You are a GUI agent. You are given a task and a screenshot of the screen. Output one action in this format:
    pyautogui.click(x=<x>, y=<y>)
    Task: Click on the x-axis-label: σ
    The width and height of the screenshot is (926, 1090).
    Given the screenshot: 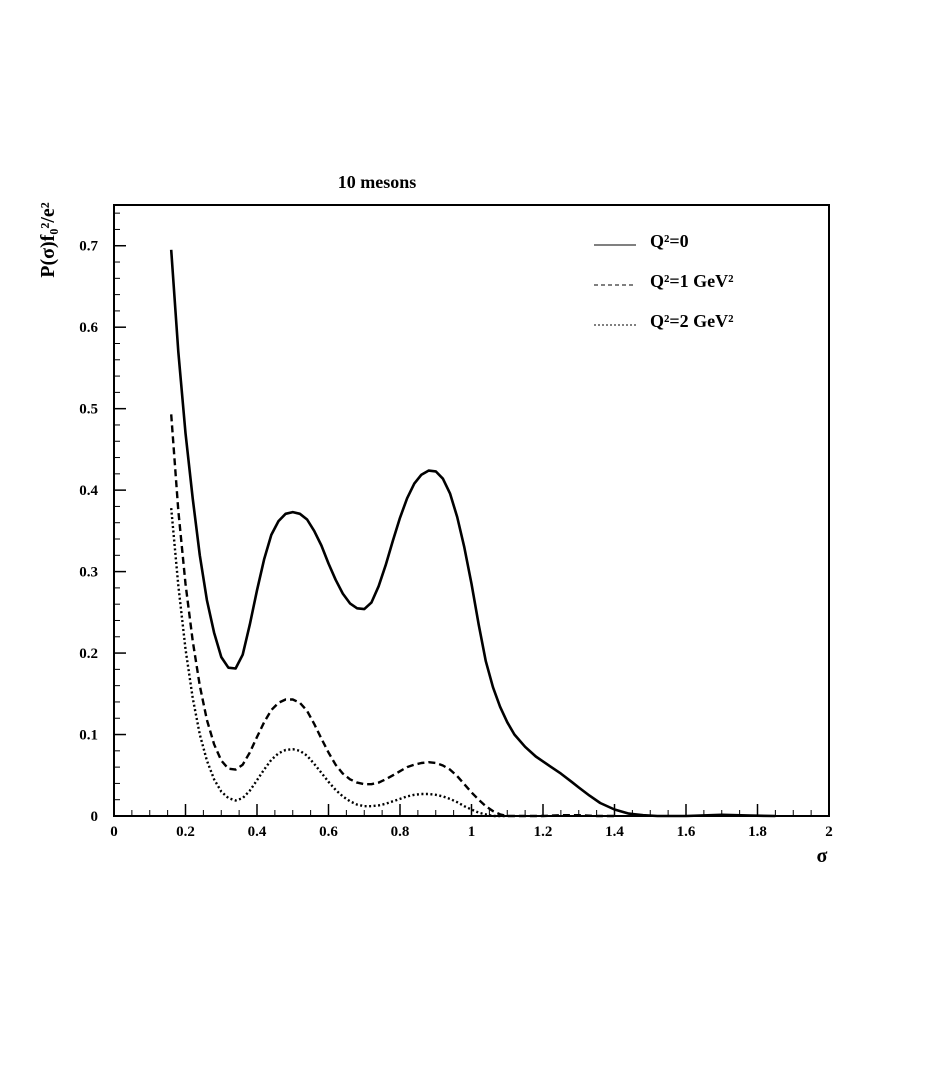 What is the action you would take?
    pyautogui.click(x=822, y=856)
    